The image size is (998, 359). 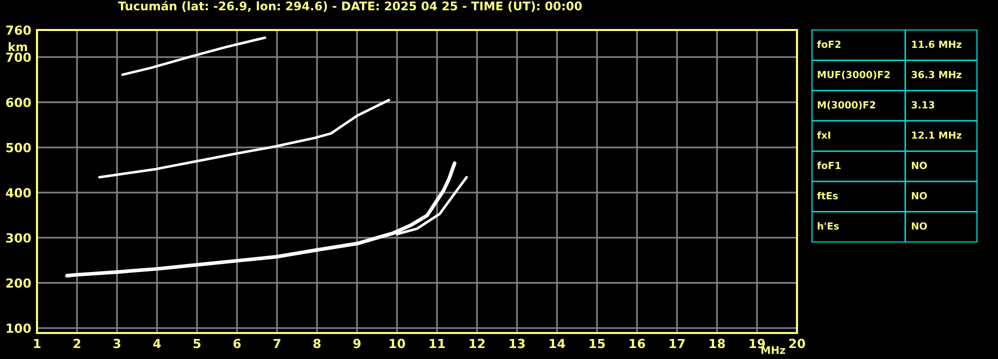 I want to click on chart-title: Tucumán (lat: -26.9, lon: 294.6) - DATE: 2025 04 25 - TIME (UT): 00:00, so click(x=350, y=6).